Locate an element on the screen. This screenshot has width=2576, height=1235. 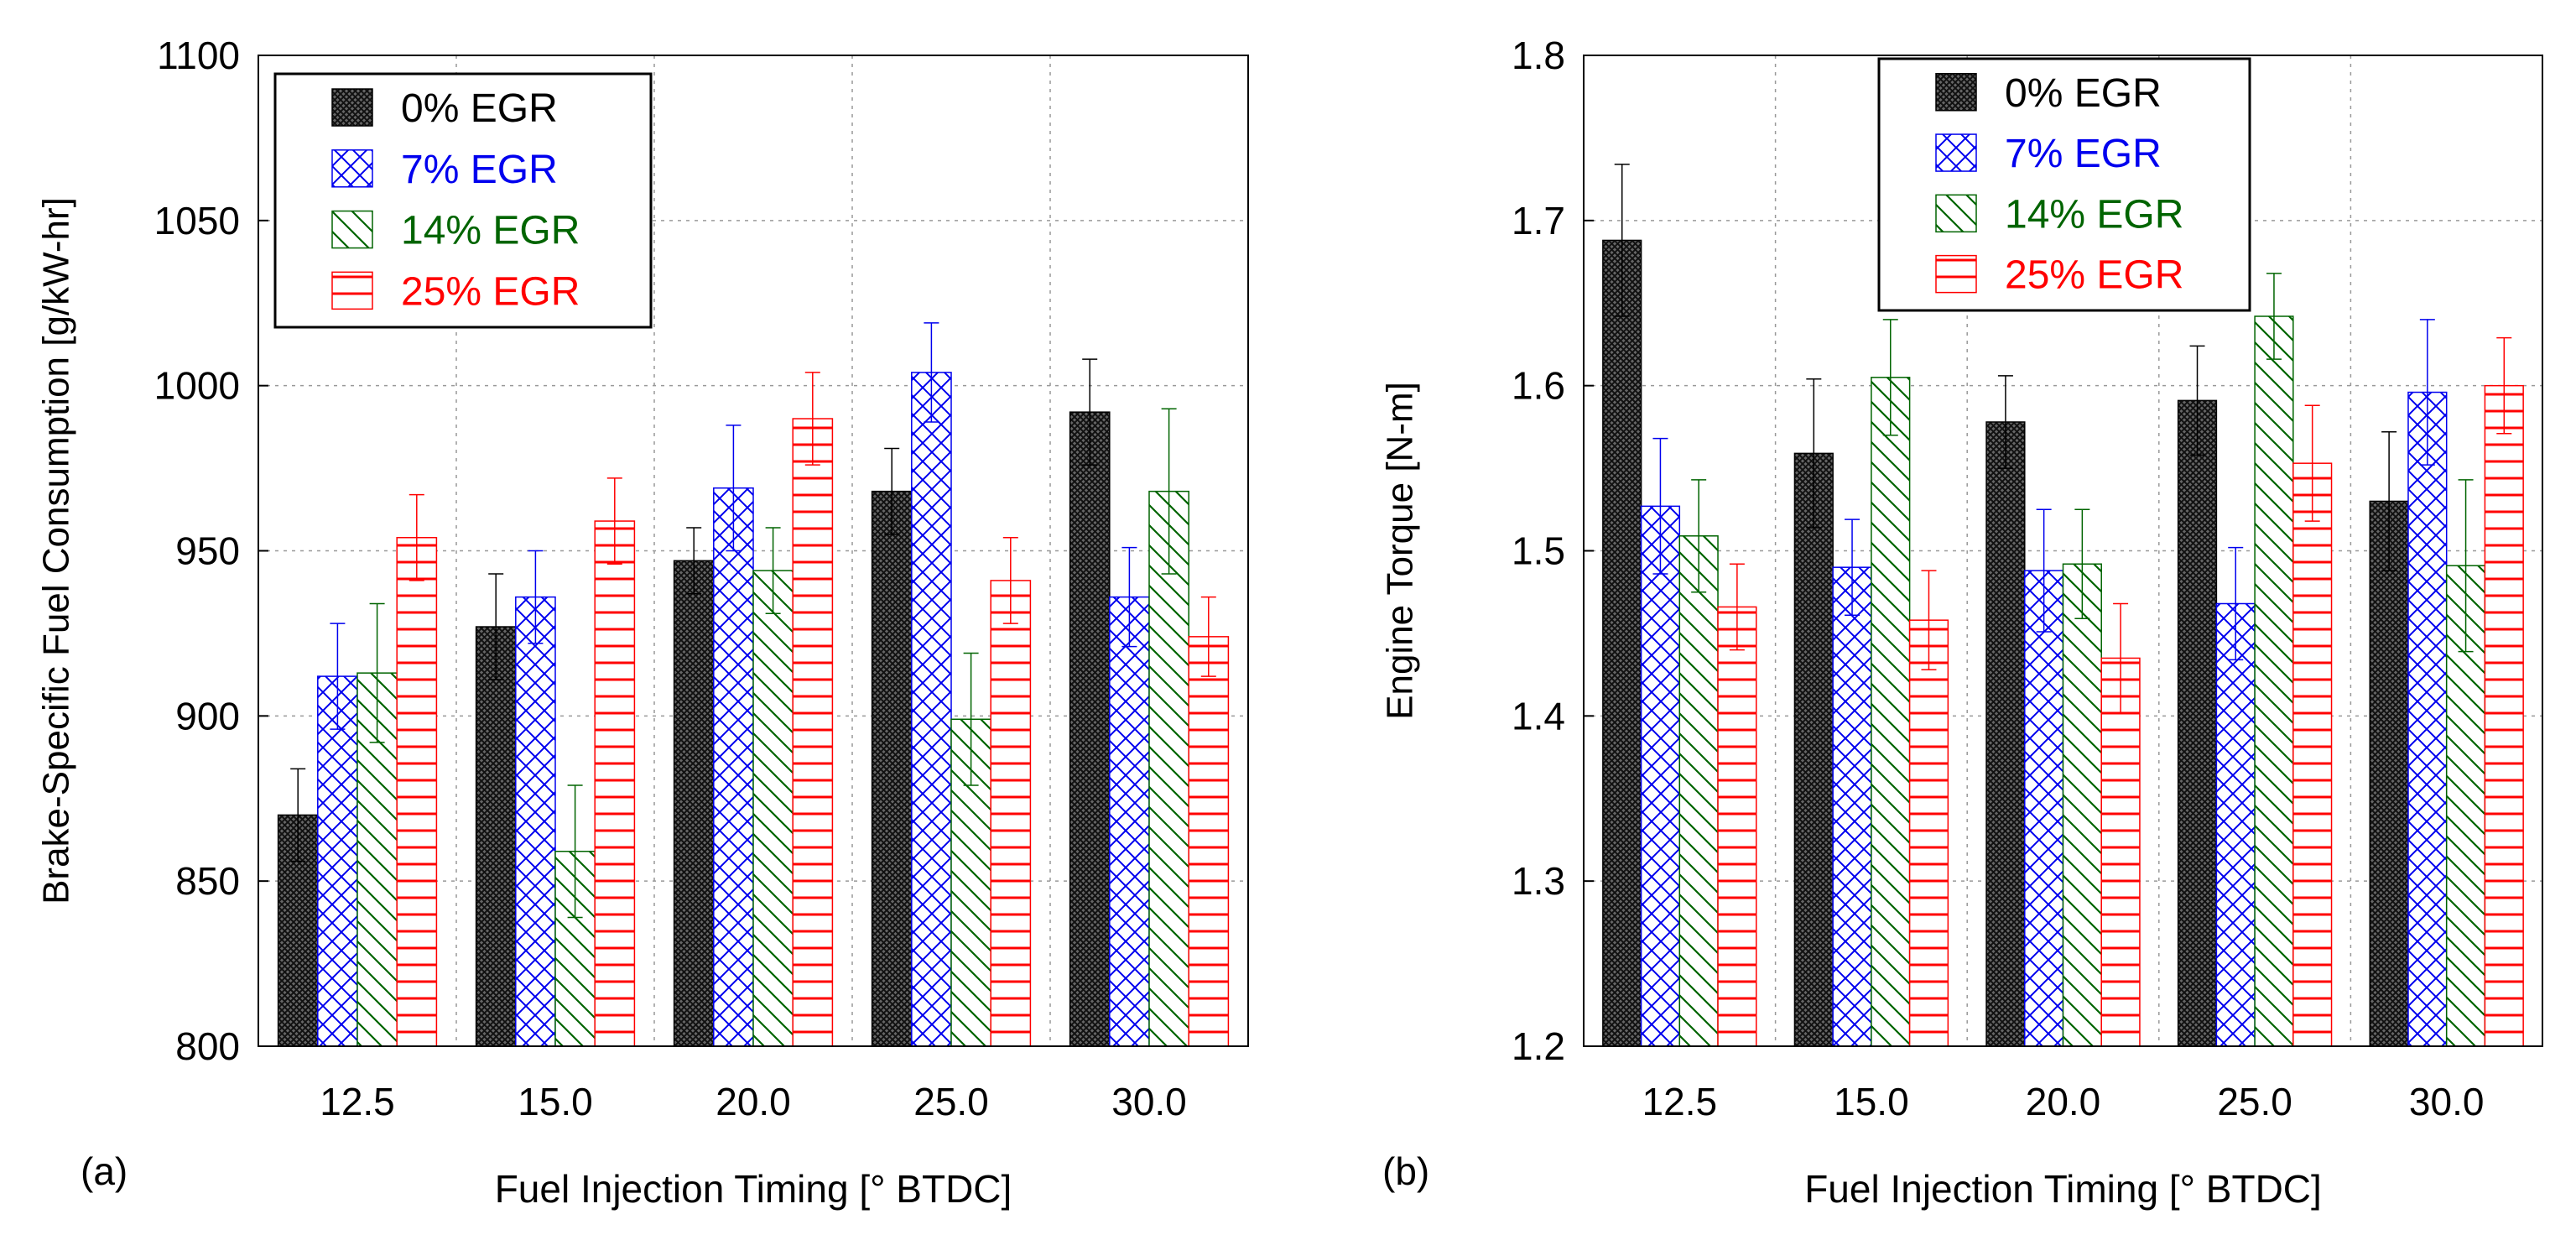
legend-entry-label: 14% EGR is located at coordinates (490, 231).